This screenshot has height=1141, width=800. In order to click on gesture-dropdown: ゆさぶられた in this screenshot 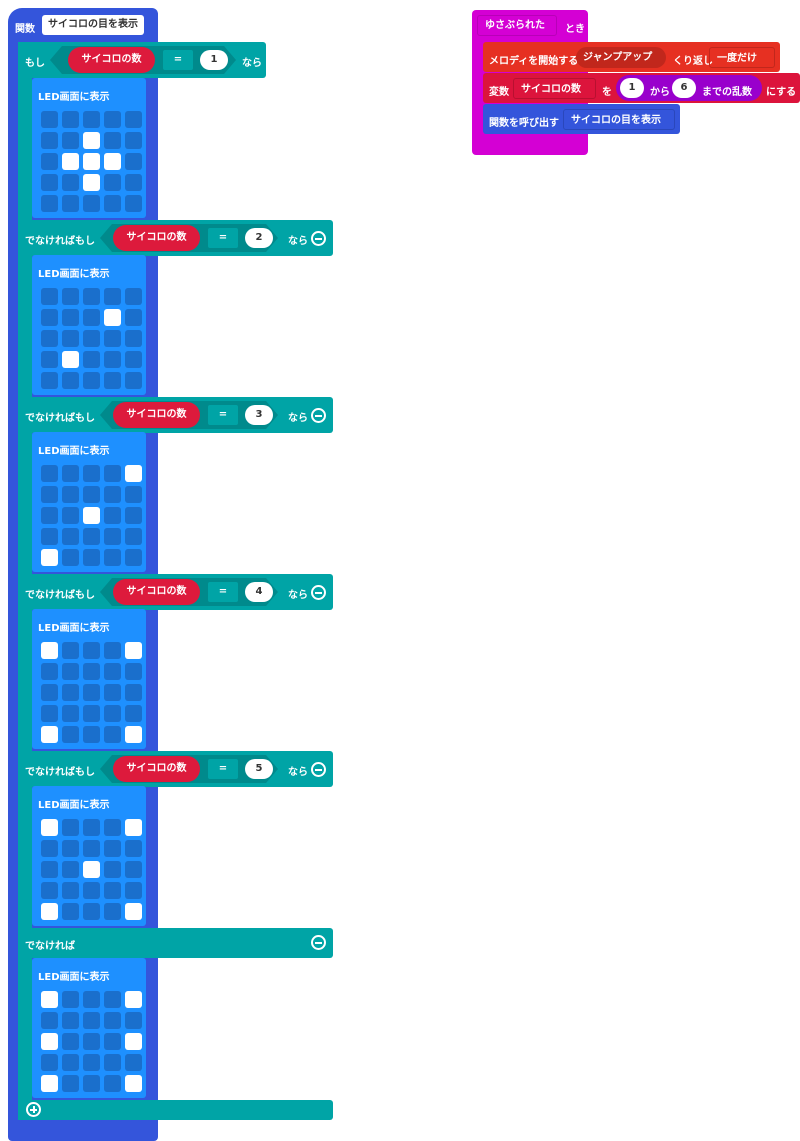, I will do `click(517, 25)`.